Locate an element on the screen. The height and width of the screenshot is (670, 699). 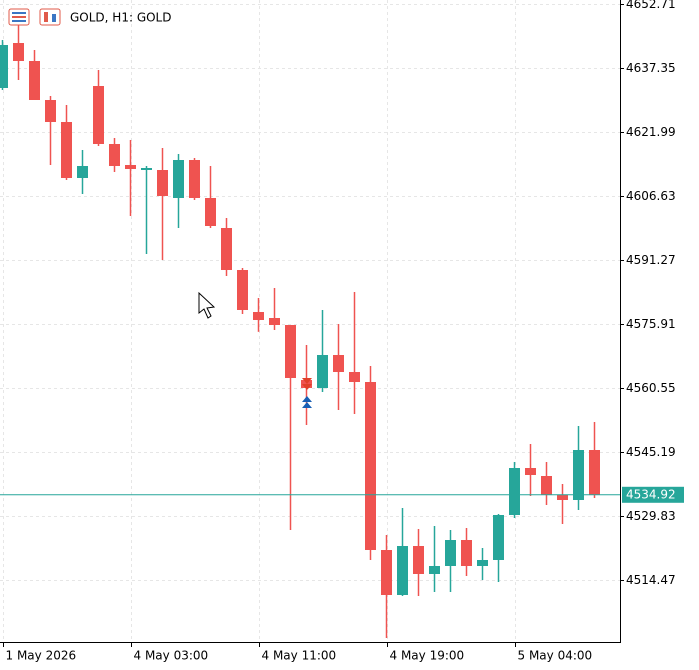
y-tick-label: 4529.83 is located at coordinates (651, 516).